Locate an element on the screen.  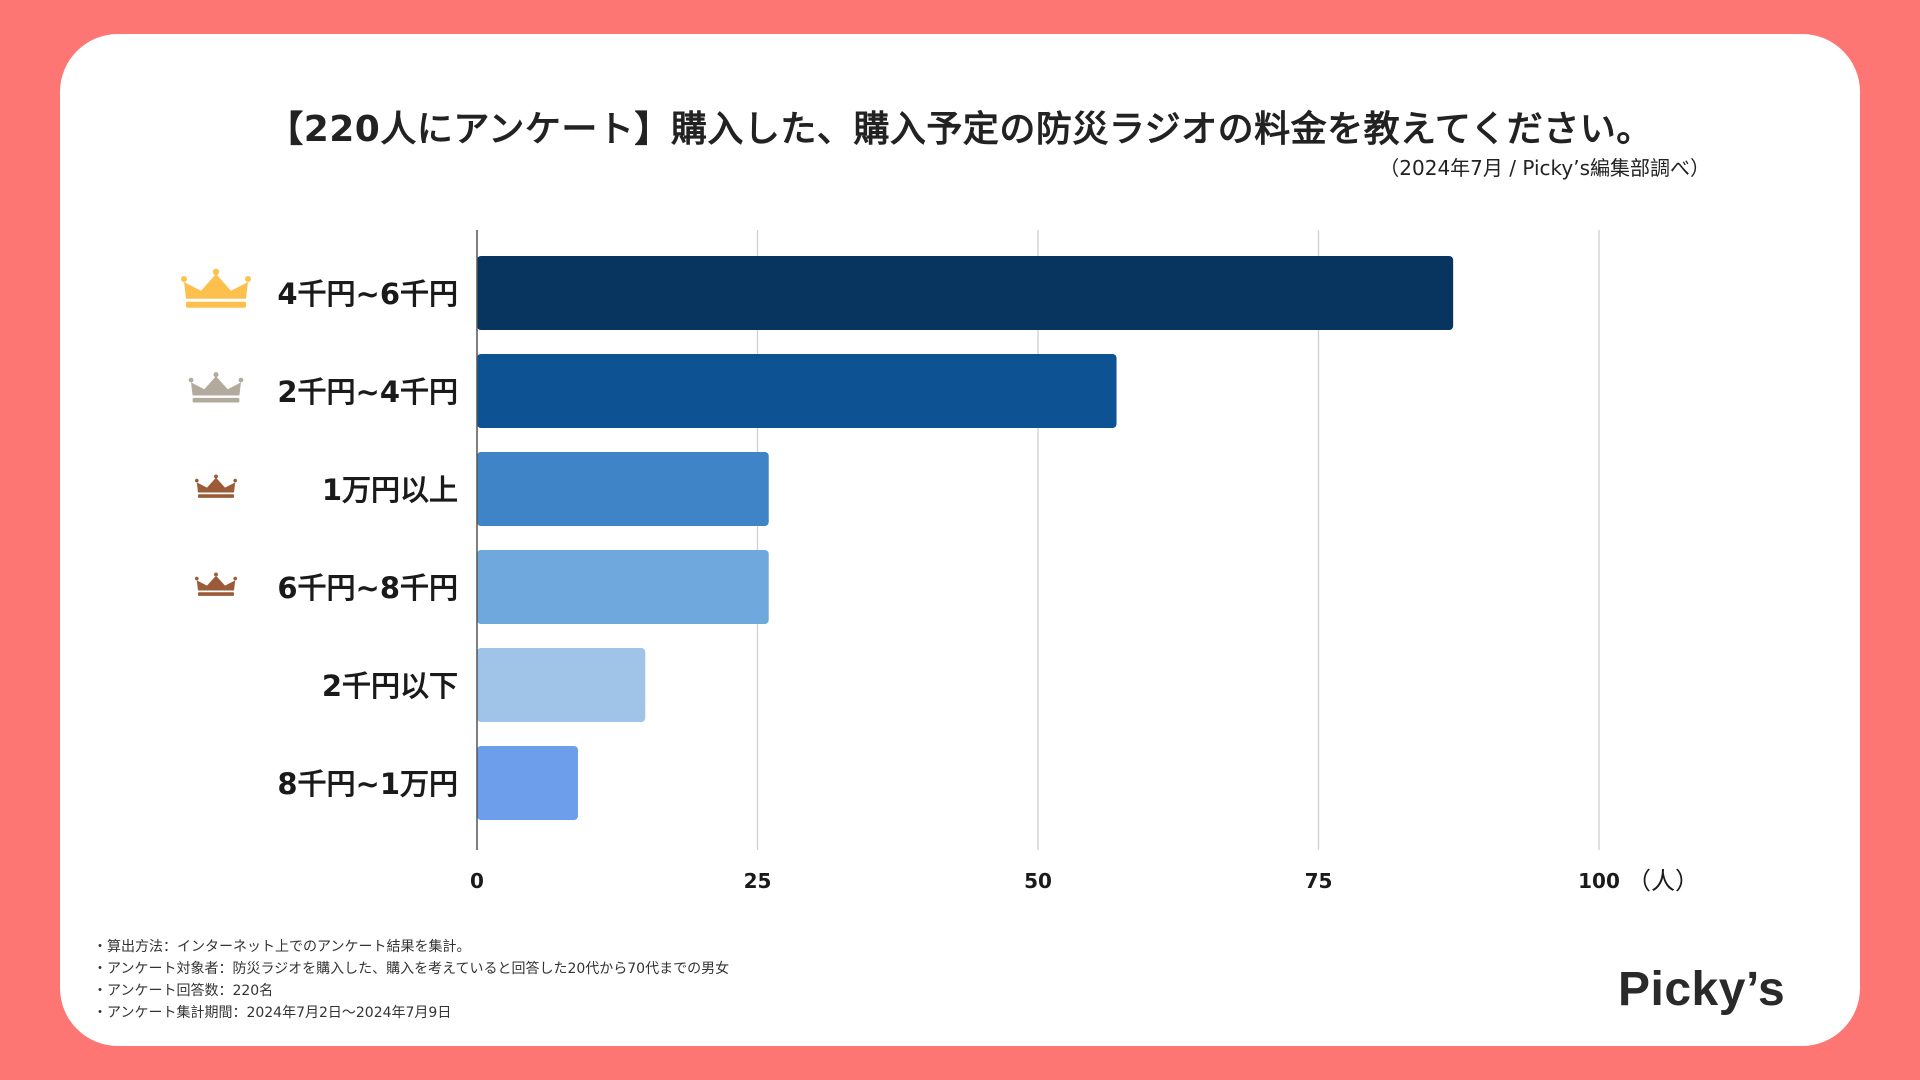
category-label: 1万円以上 is located at coordinates (390, 490).